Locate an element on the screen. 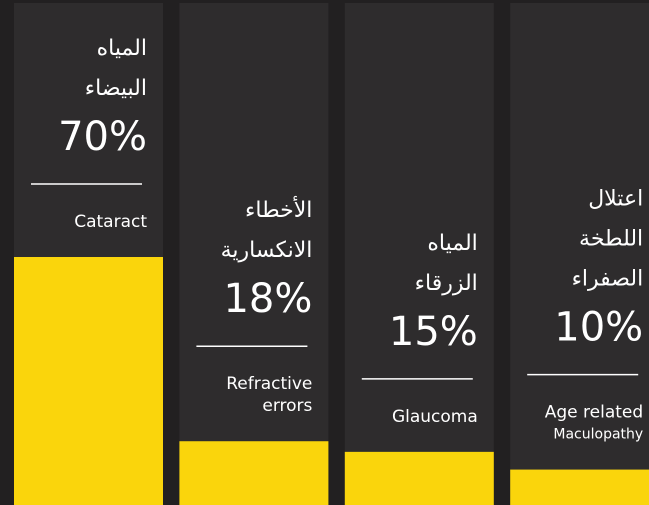  english-label: Refractive is located at coordinates (269, 384).